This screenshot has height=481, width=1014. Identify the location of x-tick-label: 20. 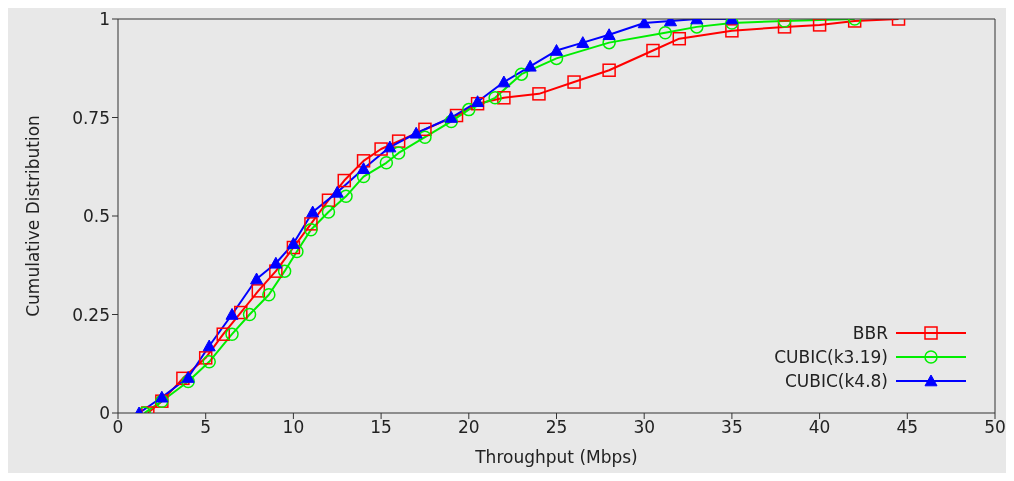
(468, 427).